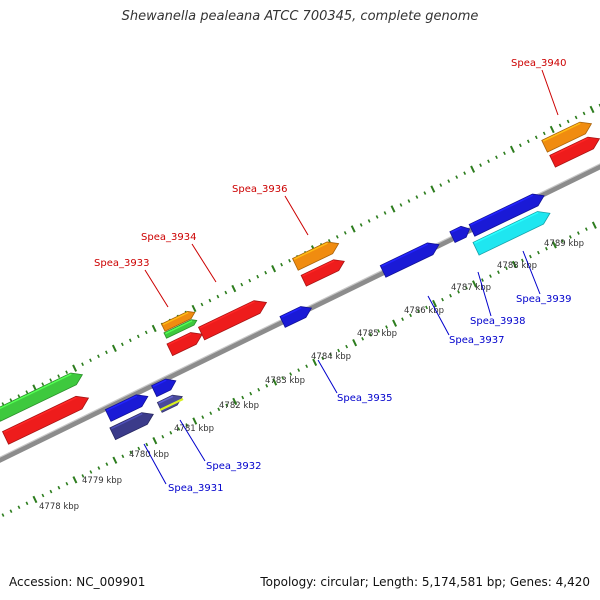  I want to click on scale-label: 4784 kbp, so click(331, 357).